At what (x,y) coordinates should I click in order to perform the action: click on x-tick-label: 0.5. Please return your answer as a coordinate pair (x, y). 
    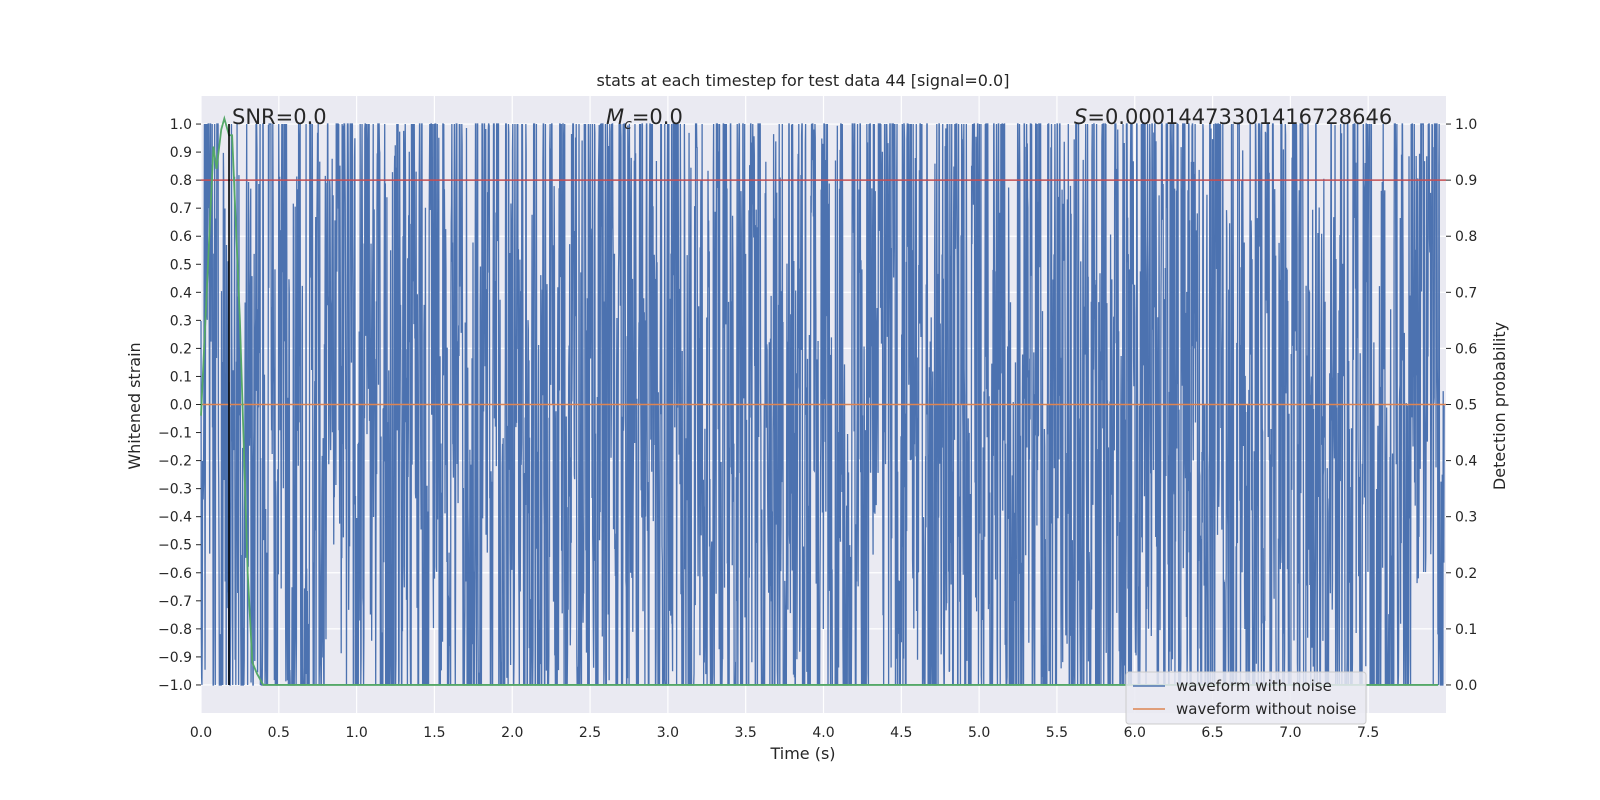
    Looking at the image, I should click on (279, 733).